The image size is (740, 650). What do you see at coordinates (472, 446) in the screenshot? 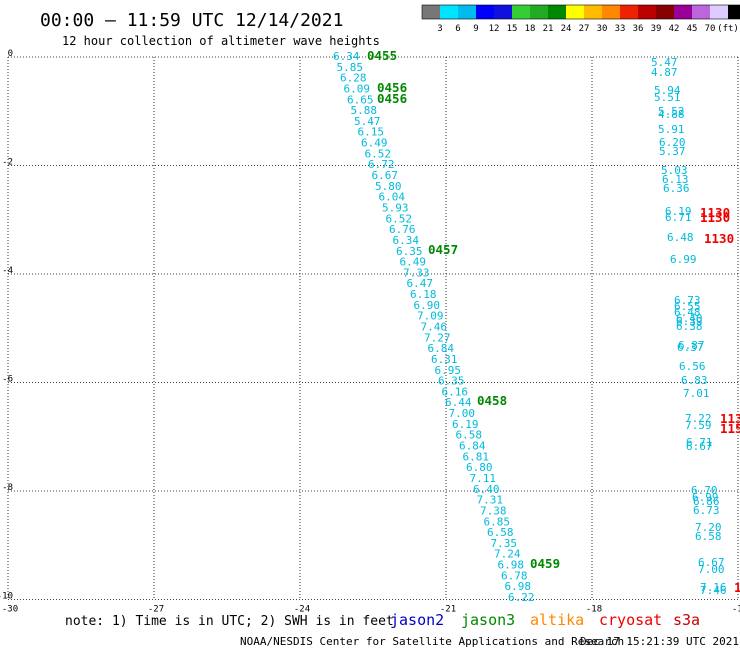
I see `swh-value: 6.84` at bounding box center [472, 446].